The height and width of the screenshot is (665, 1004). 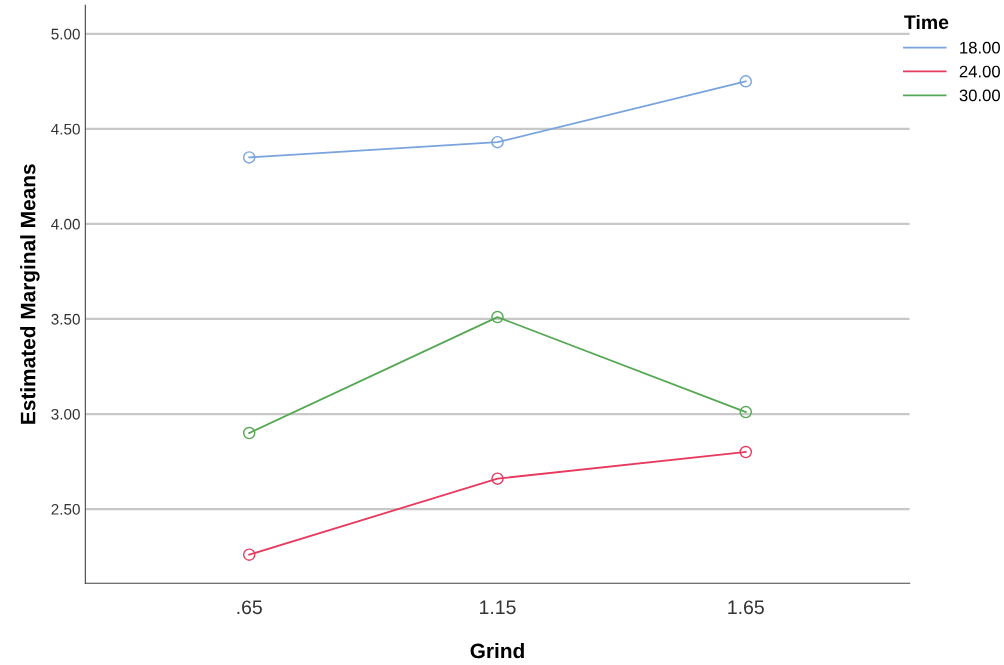 What do you see at coordinates (980, 47) in the screenshot?
I see `legend-label: 18.00` at bounding box center [980, 47].